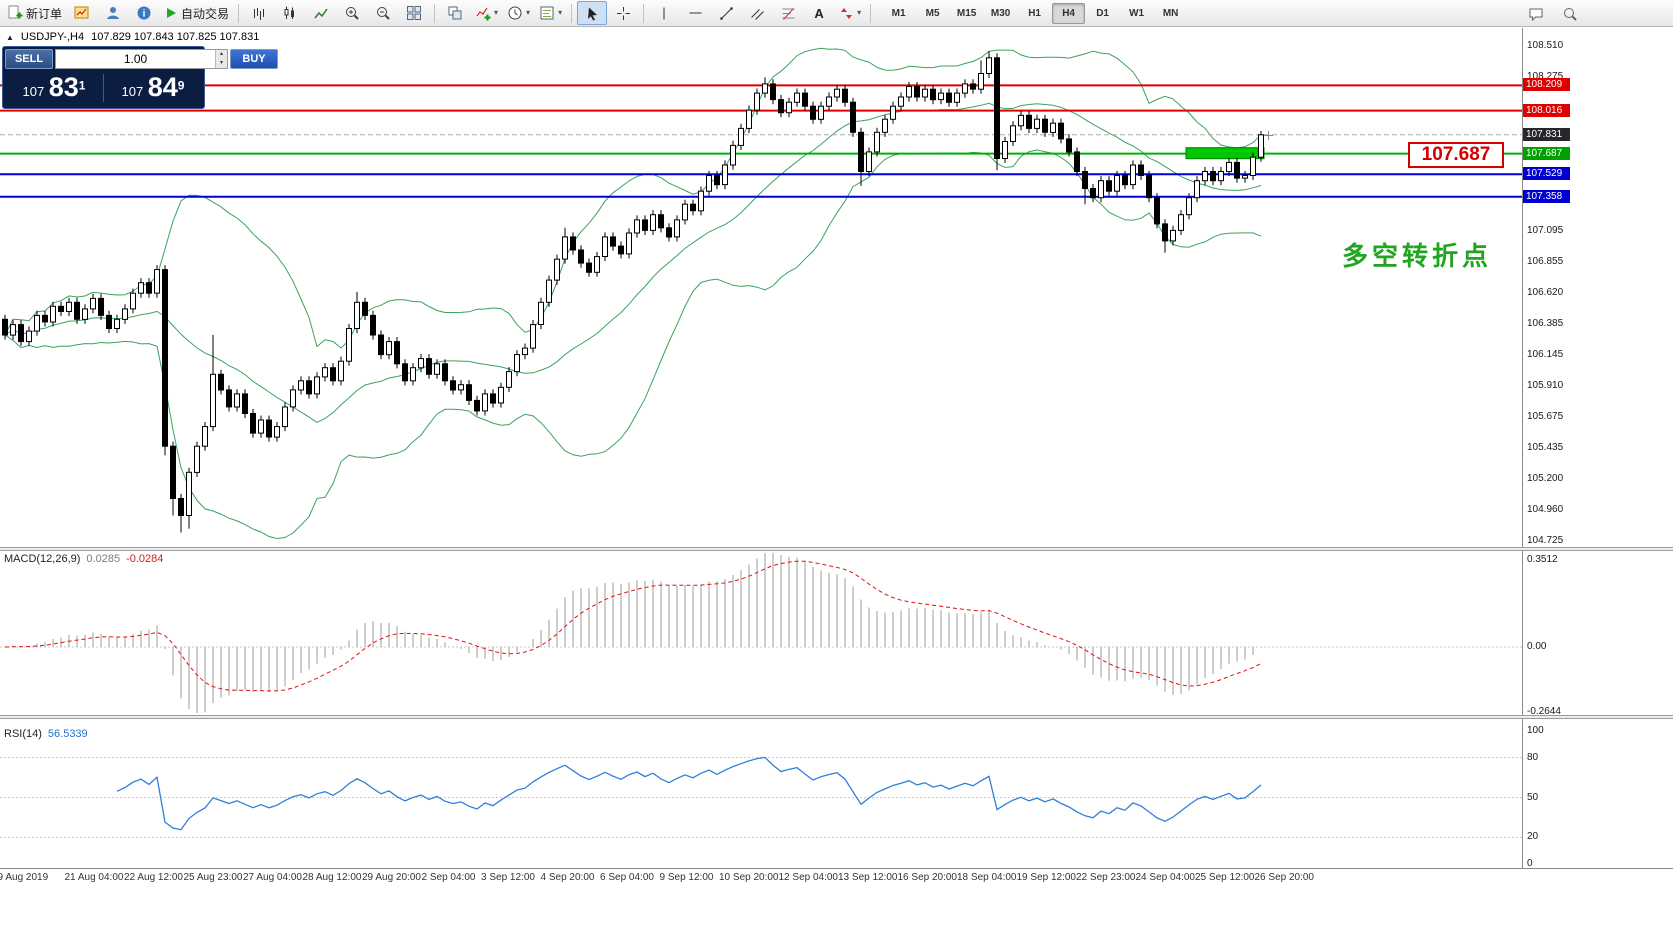 This screenshot has height=949, width=1673. Describe the element at coordinates (1570, 14) in the screenshot. I see `search-button` at that location.